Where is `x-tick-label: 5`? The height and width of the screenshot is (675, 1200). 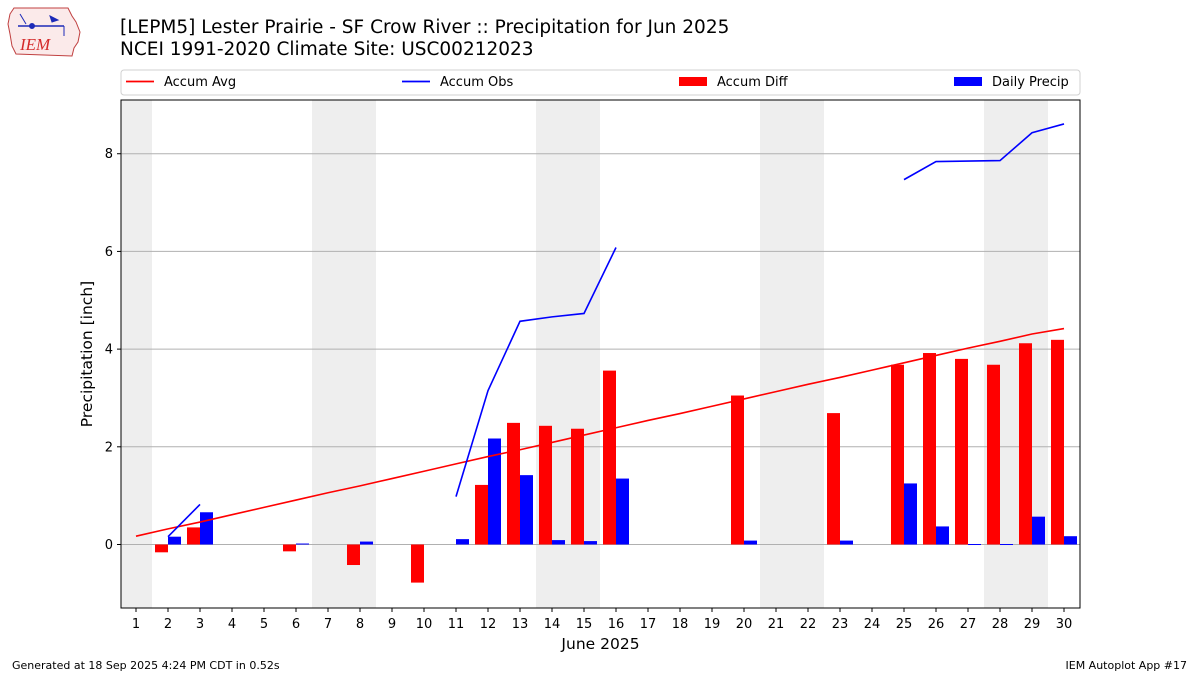 x-tick-label: 5 is located at coordinates (264, 624).